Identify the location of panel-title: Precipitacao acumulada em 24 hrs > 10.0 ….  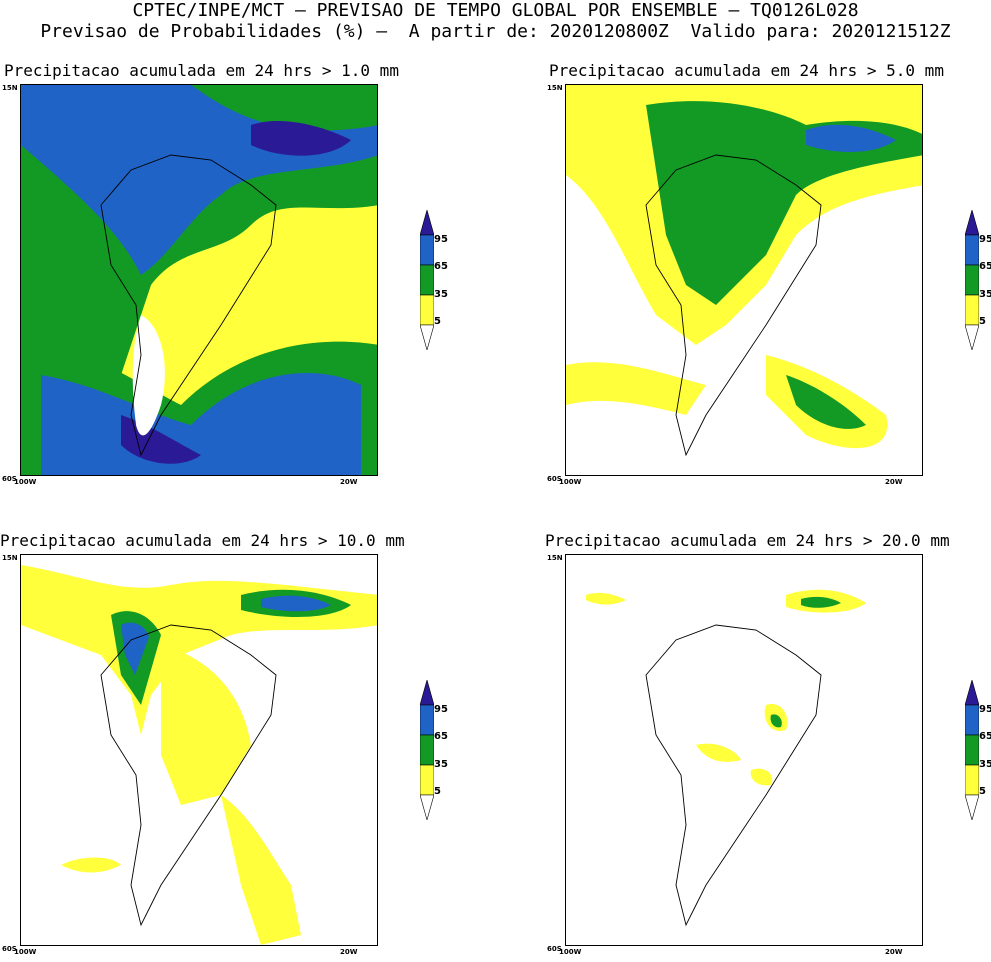
(202, 540).